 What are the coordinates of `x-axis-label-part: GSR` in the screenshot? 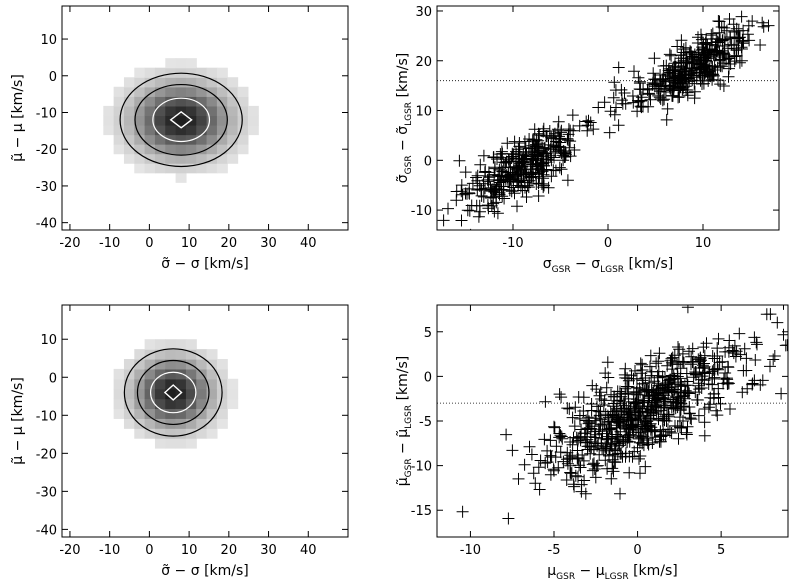 It's located at (561, 270).